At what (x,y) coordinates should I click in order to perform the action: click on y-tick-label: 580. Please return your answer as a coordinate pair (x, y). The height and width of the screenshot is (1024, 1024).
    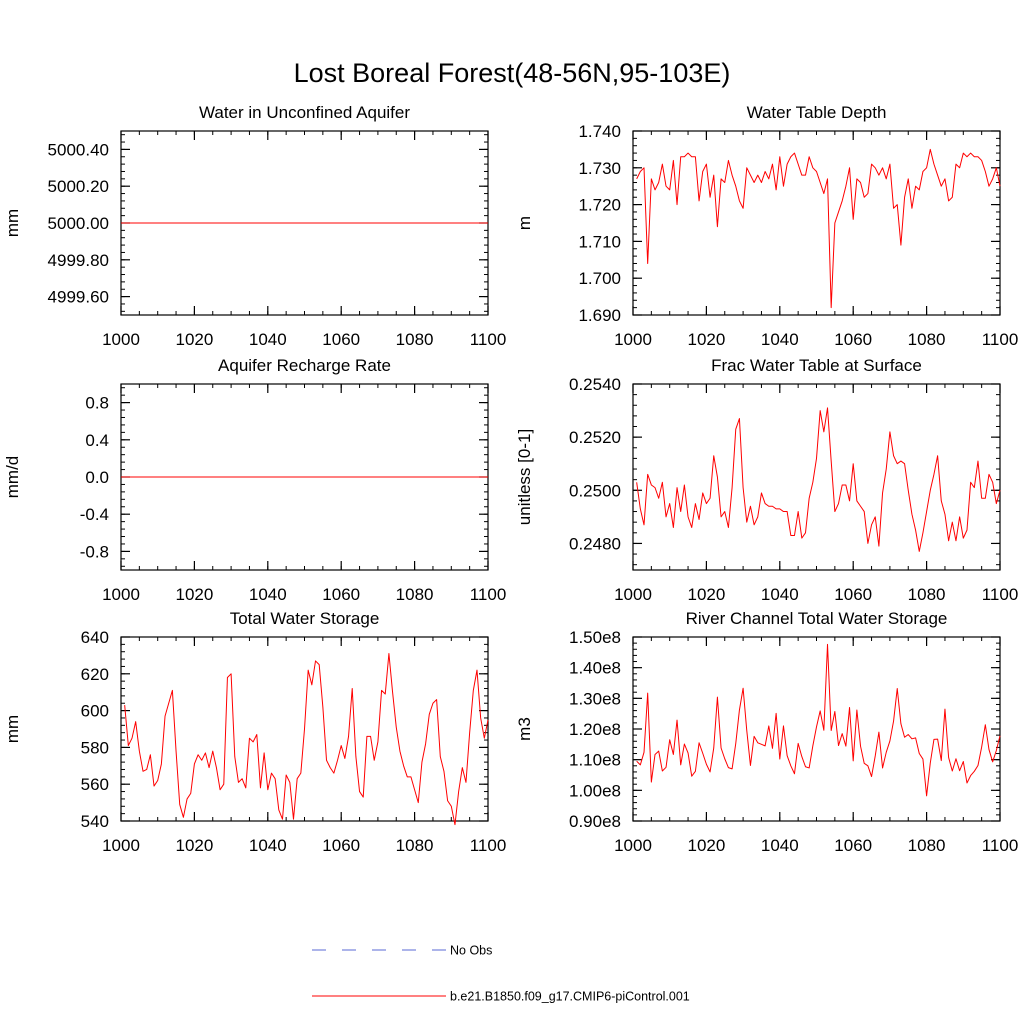
    Looking at the image, I should click on (95, 747).